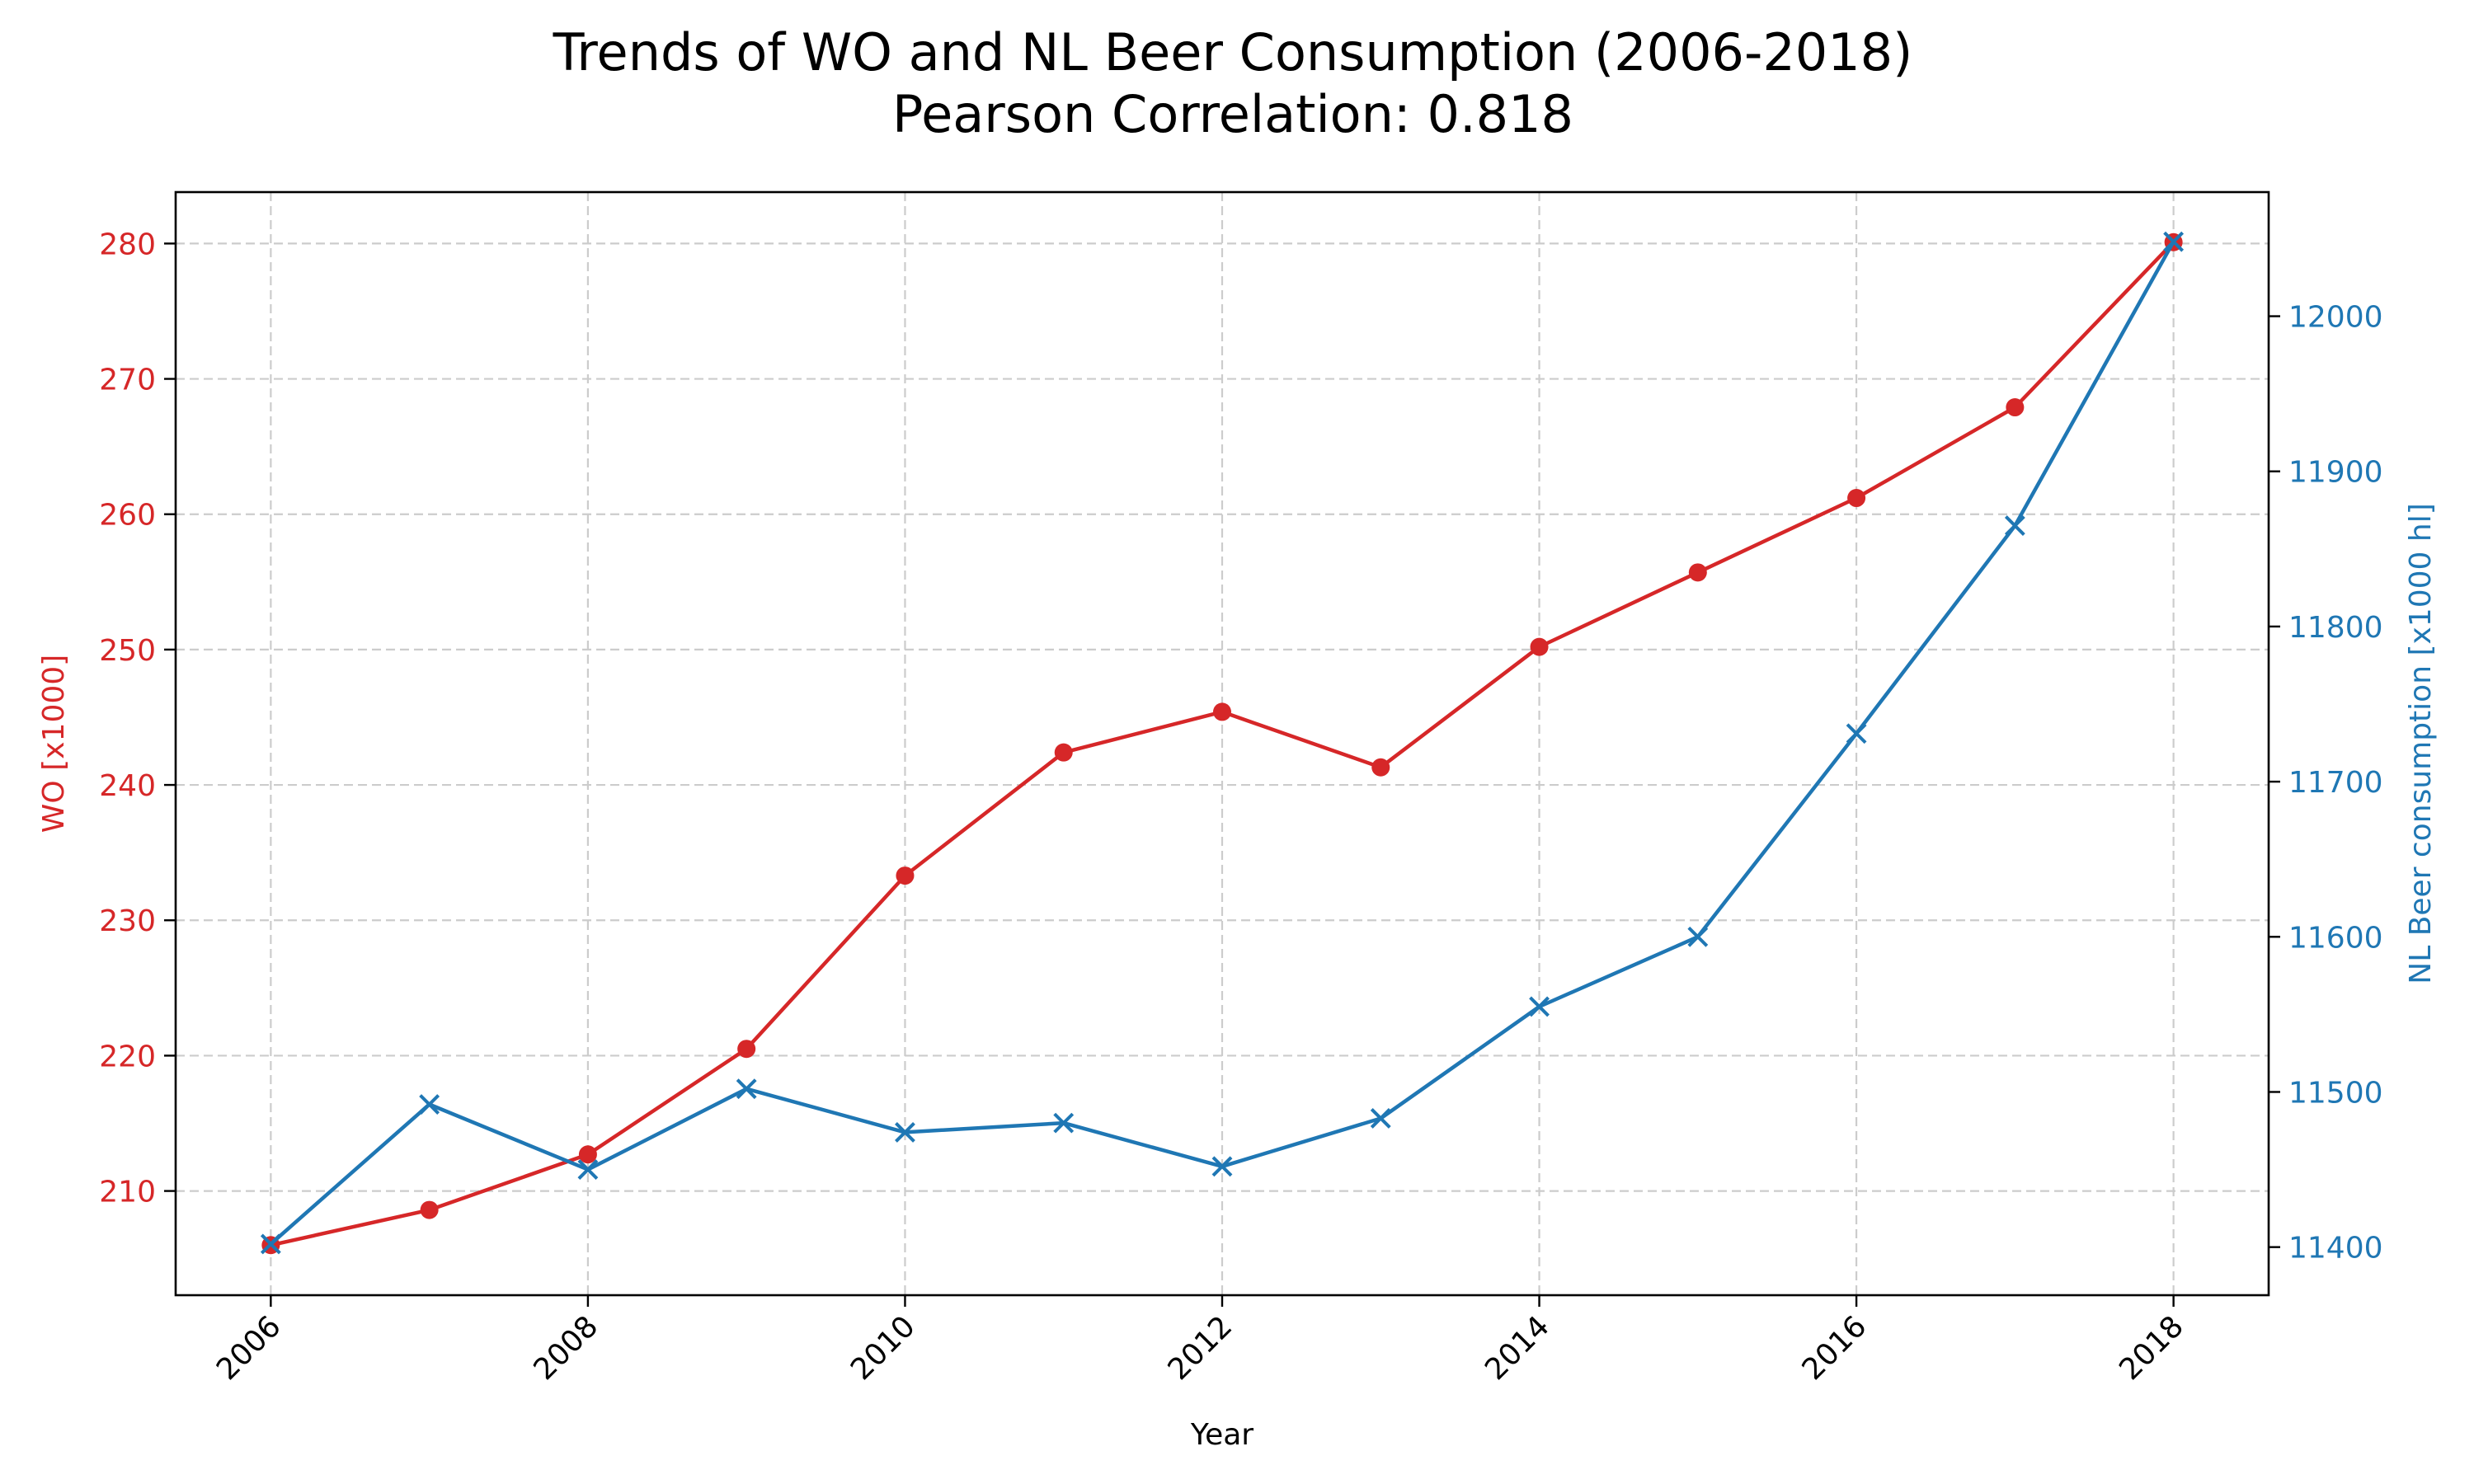 The image size is (2474, 1484). What do you see at coordinates (127, 921) in the screenshot?
I see `y-left-tick-label: 230` at bounding box center [127, 921].